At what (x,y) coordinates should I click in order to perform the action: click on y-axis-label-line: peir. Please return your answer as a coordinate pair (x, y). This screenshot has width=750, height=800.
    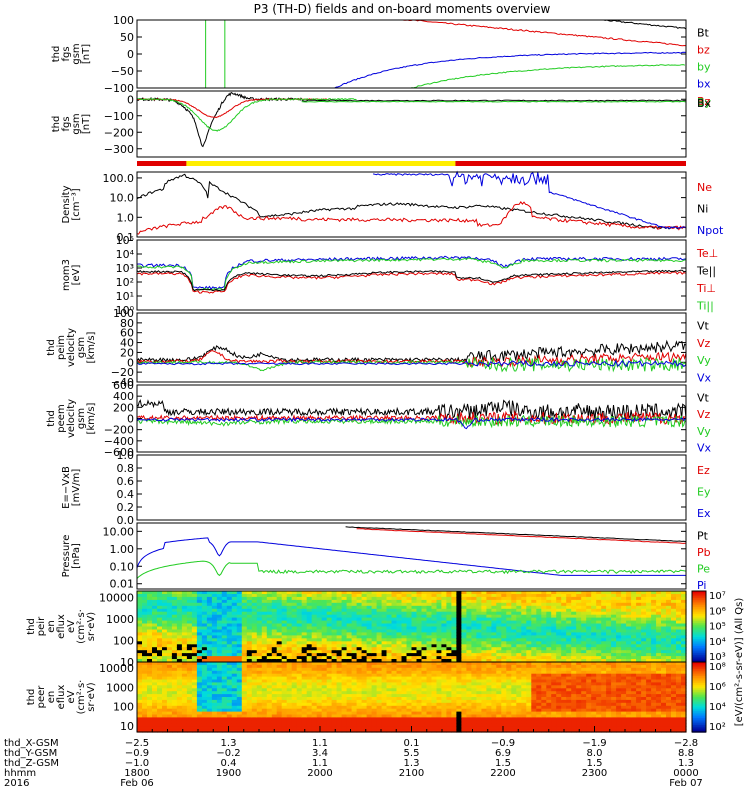
    Looking at the image, I should click on (41, 626).